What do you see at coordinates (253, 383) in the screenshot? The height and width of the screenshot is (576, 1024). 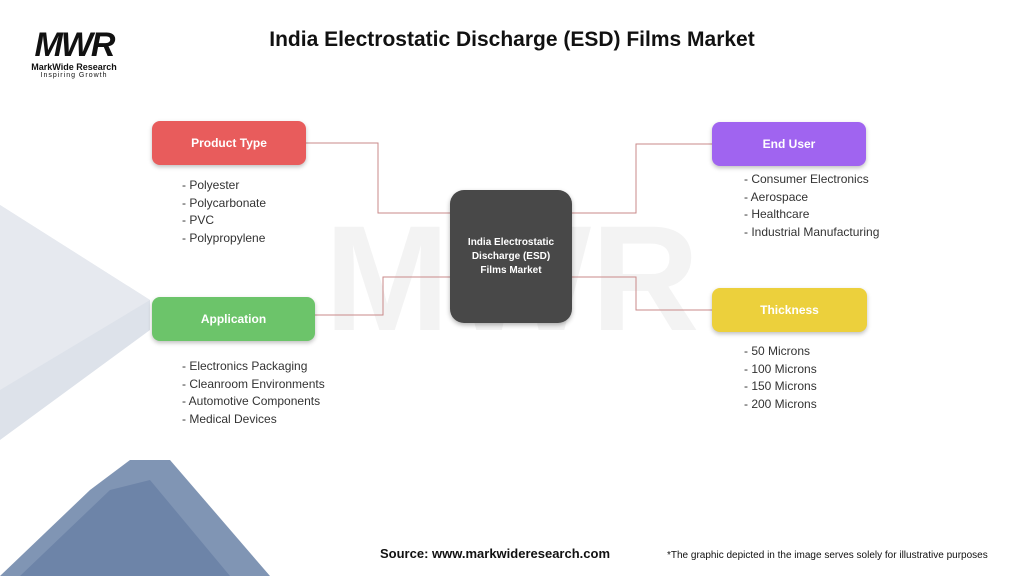 I see `list-item: - Cleanroom Environments` at bounding box center [253, 383].